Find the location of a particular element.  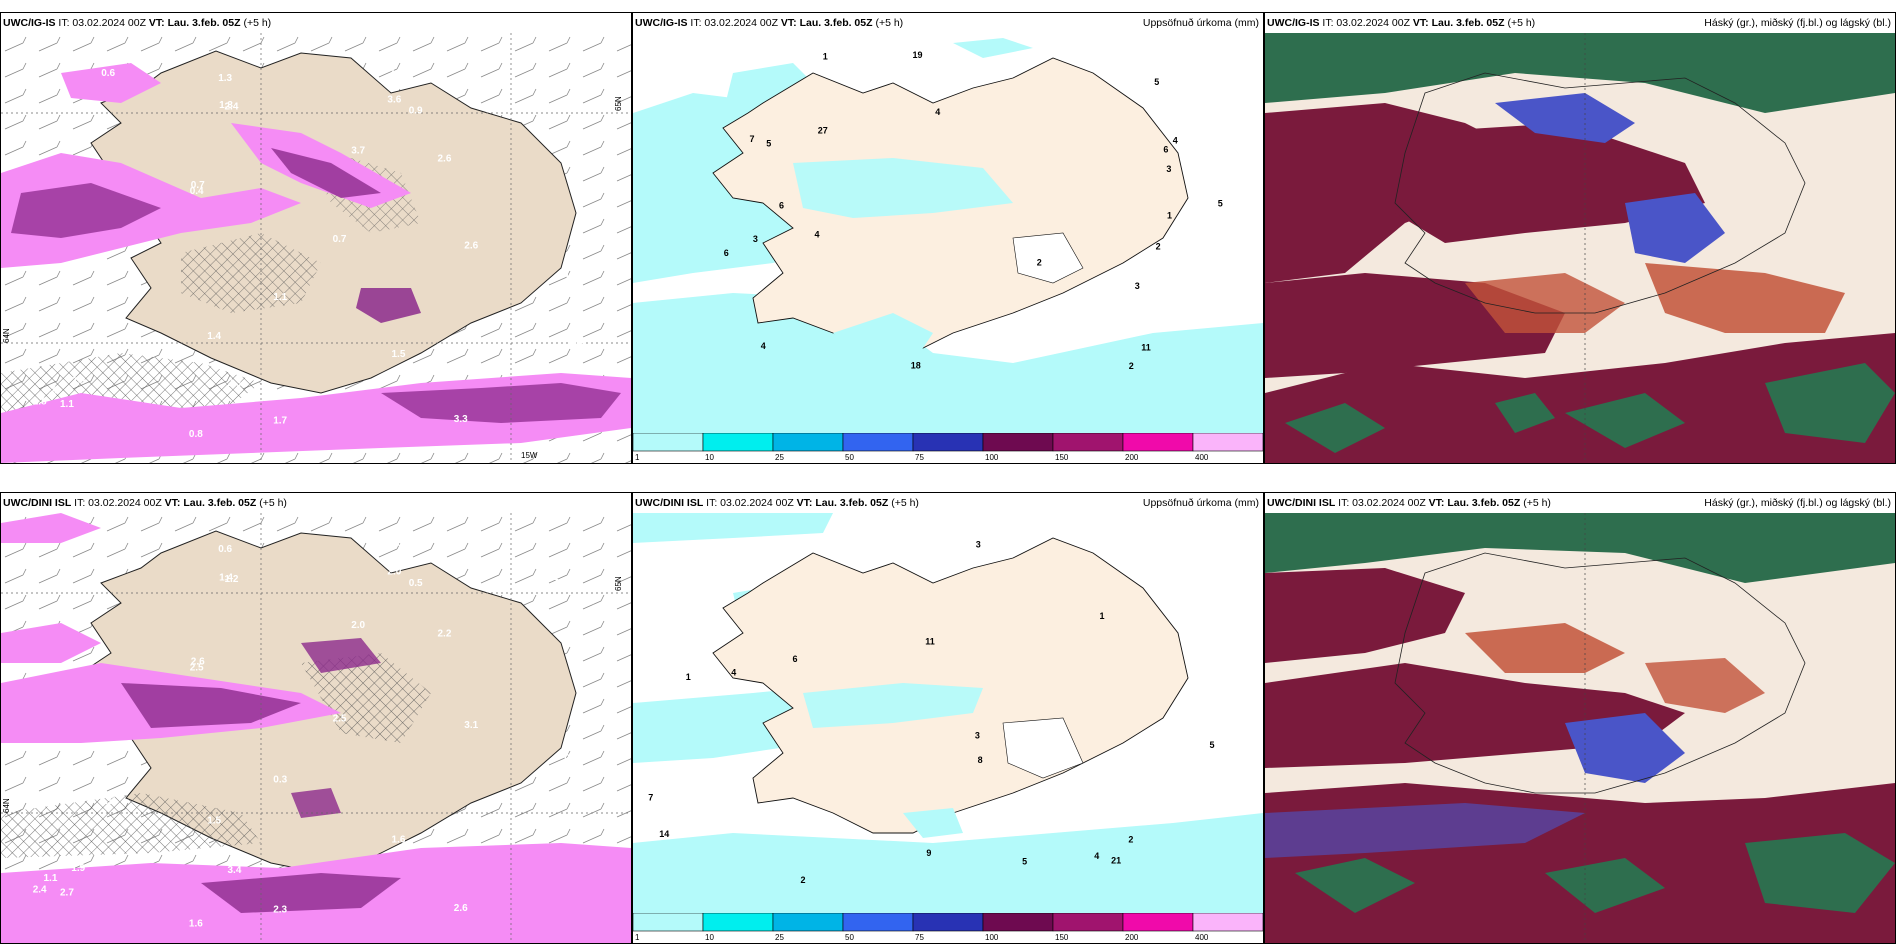

value-label: 2.7 is located at coordinates (67, 892).